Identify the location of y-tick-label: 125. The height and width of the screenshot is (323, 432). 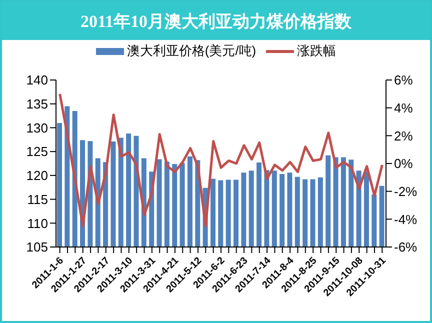
(37, 152).